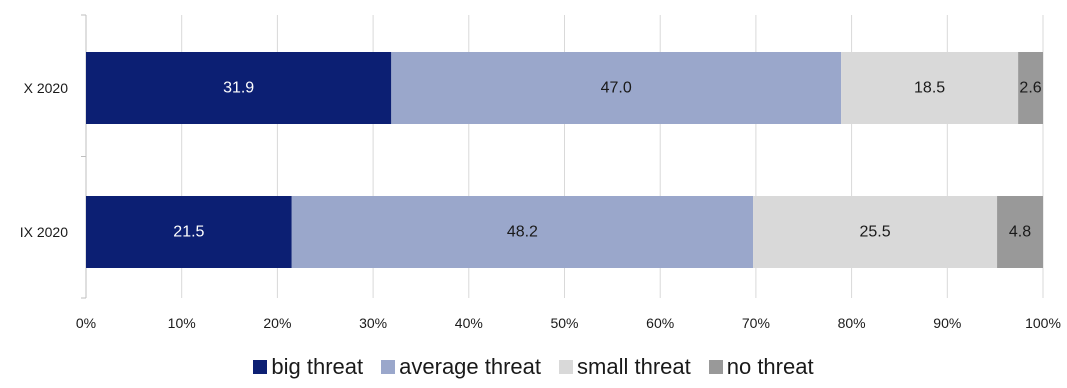 This screenshot has width=1067, height=388. Describe the element at coordinates (470, 366) in the screenshot. I see `legend-label: average threat` at that location.